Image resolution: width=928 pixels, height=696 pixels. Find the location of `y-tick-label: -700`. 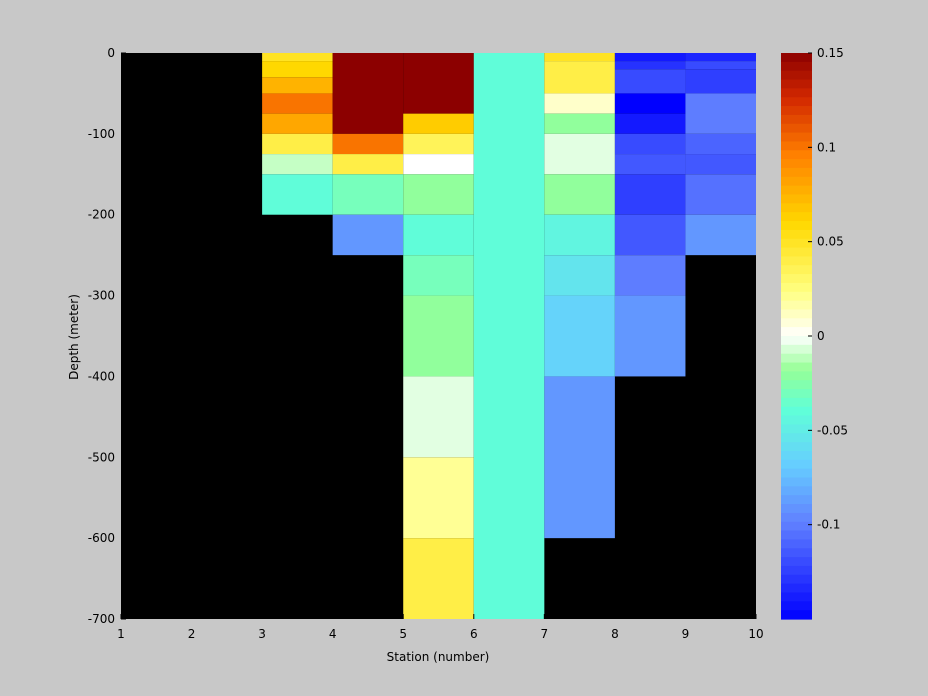

y-tick-label: -700 is located at coordinates (101, 619).